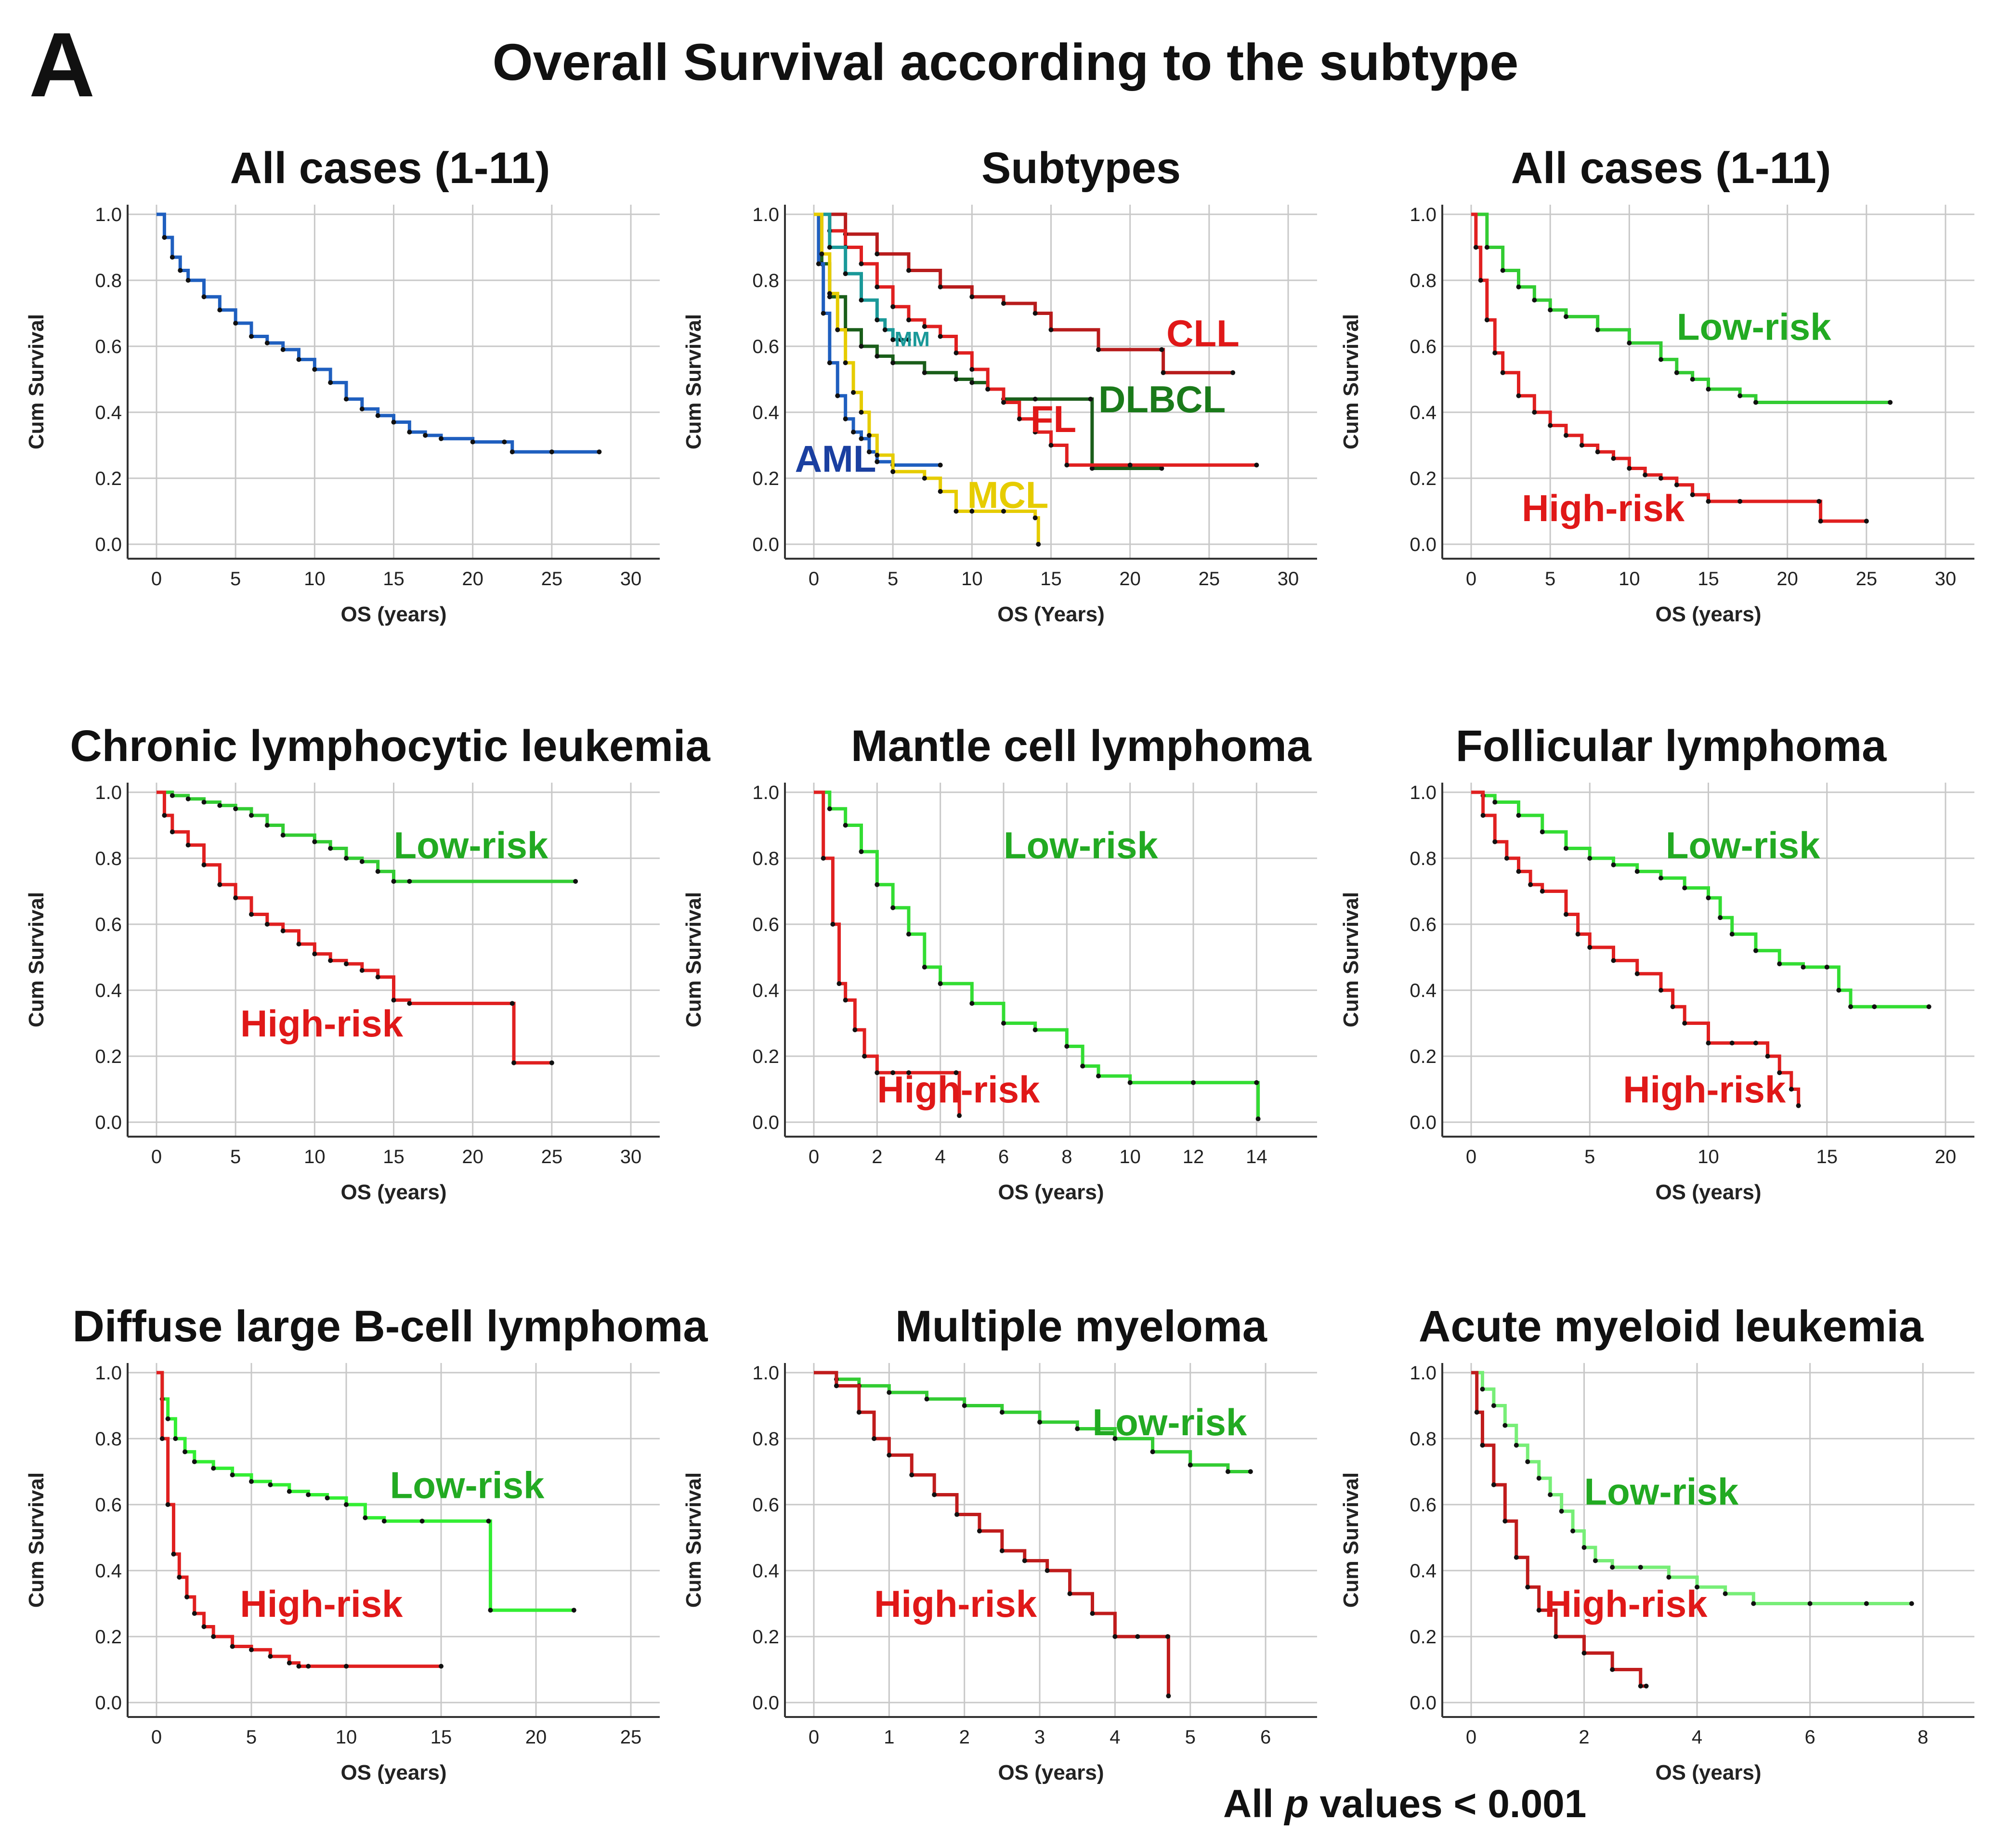 The width and height of the screenshot is (2011, 1848). I want to click on chart-title: Acute myeloid leukemia, so click(1671, 1327).